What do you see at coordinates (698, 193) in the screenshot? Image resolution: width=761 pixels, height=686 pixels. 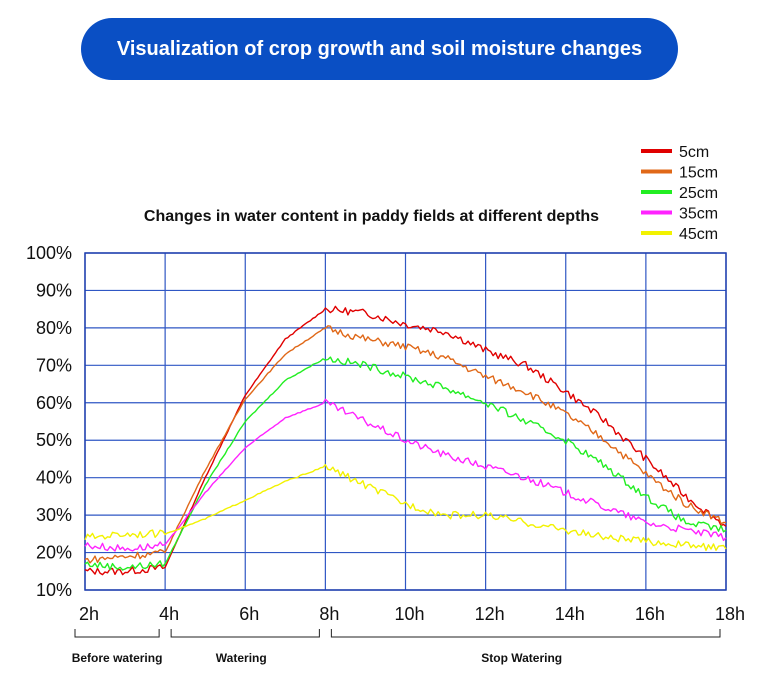 I see `legend-label-25cm: 25cm` at bounding box center [698, 193].